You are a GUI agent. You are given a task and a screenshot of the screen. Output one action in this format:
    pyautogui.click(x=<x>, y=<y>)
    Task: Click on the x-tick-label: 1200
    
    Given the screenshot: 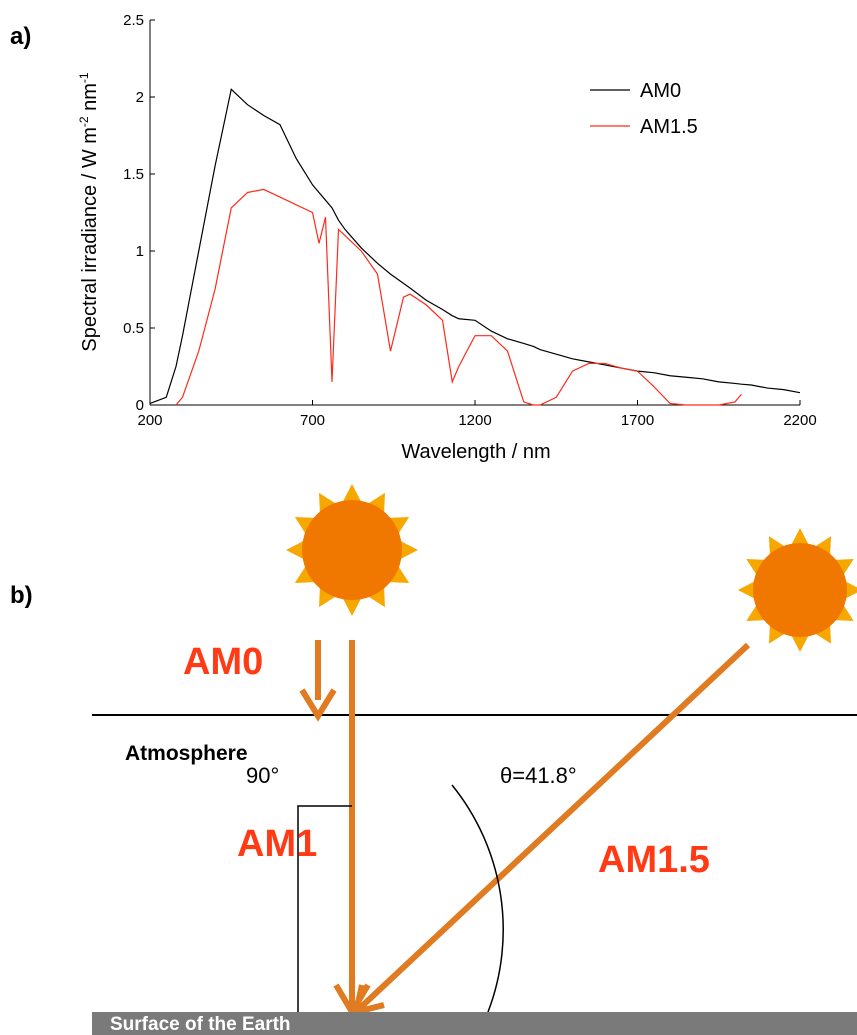 What is the action you would take?
    pyautogui.click(x=474, y=420)
    